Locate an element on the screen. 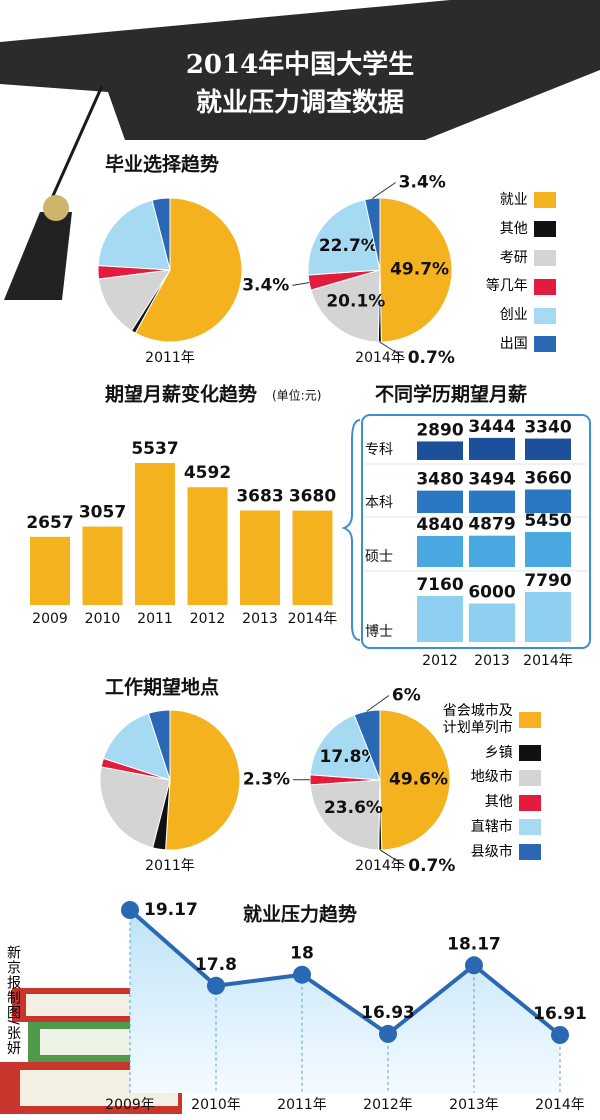 The height and width of the screenshot is (1120, 600). data-label: 22.7% is located at coordinates (348, 246).